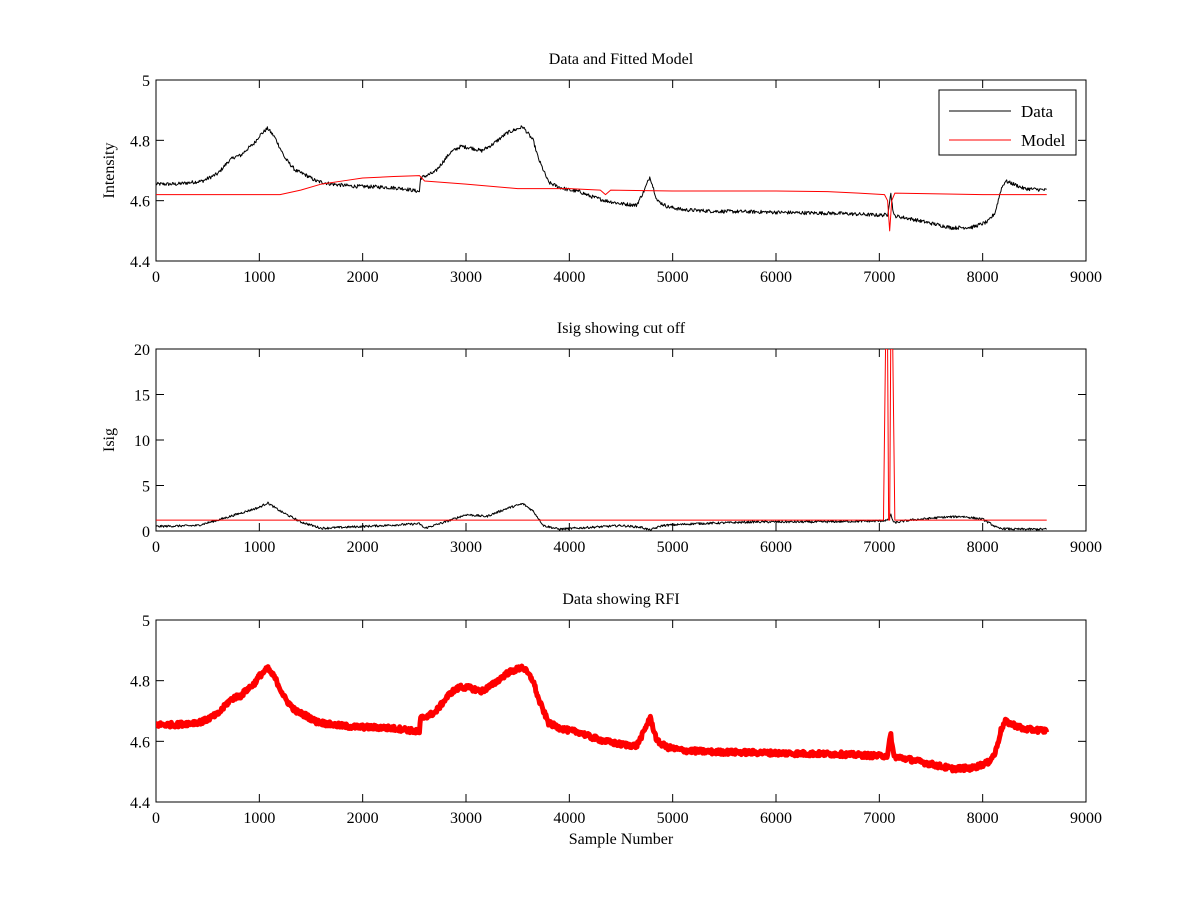  I want to click on y-tick-label: 0, so click(146, 532).